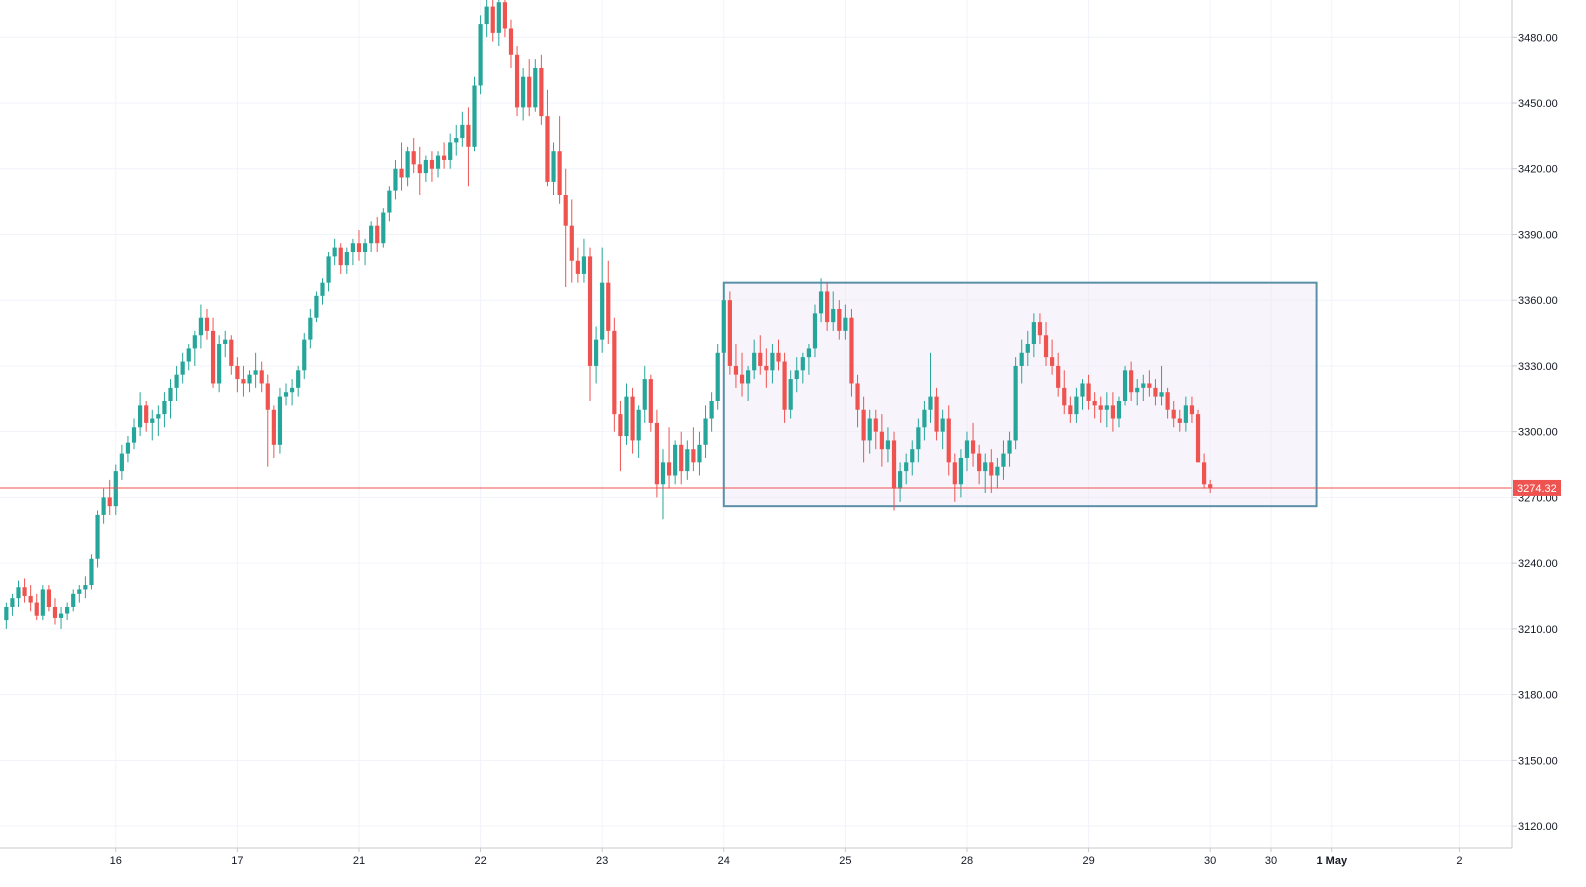 The height and width of the screenshot is (887, 1586). I want to click on y-tick-label: 3450.00, so click(1538, 104).